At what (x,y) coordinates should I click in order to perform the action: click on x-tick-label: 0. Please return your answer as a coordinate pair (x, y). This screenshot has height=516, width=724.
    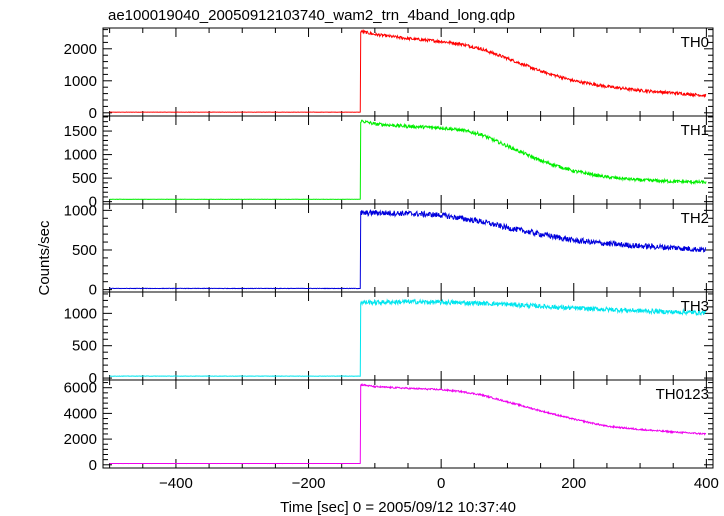
    Looking at the image, I should click on (441, 483).